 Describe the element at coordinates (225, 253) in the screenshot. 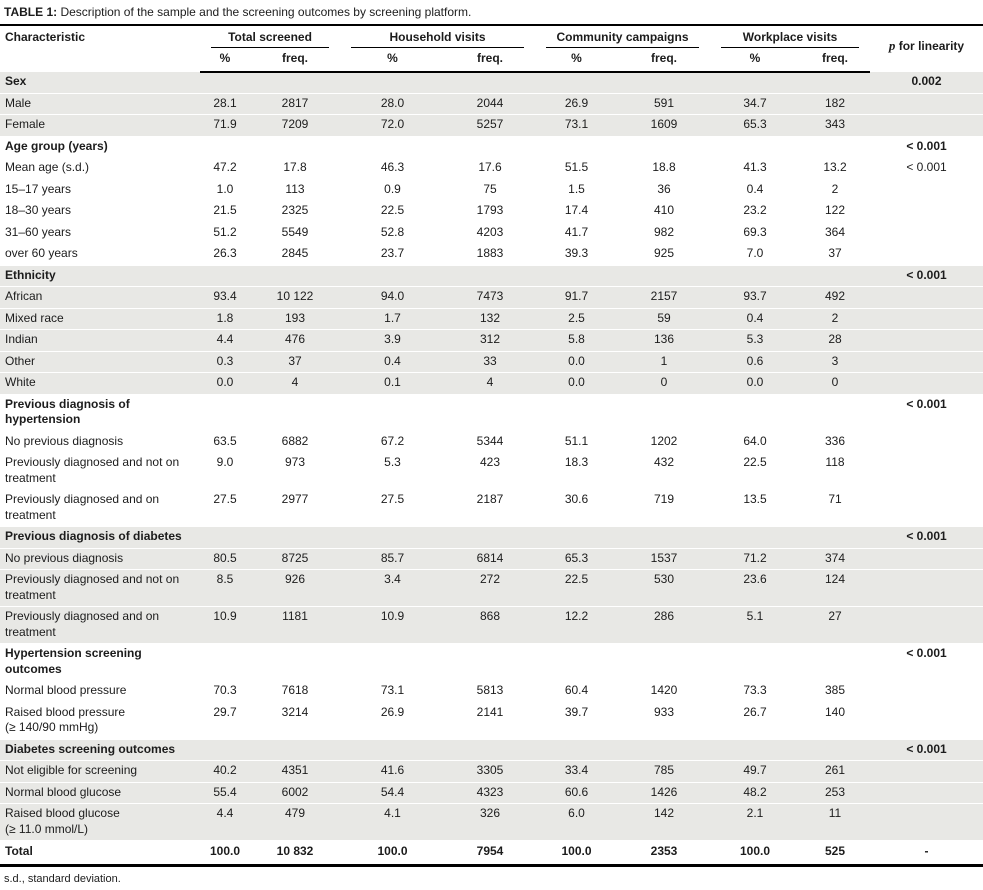

I see `cell-value: 26.3` at that location.